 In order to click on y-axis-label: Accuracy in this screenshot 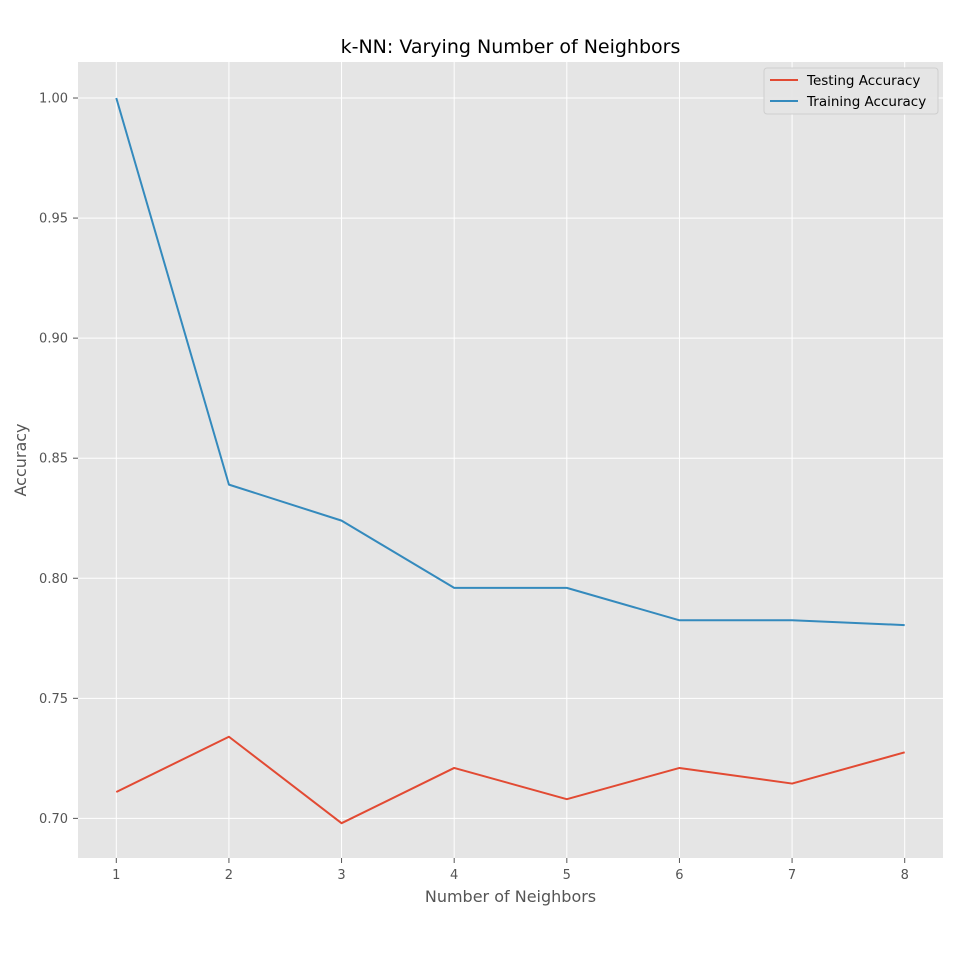, I will do `click(20, 459)`.